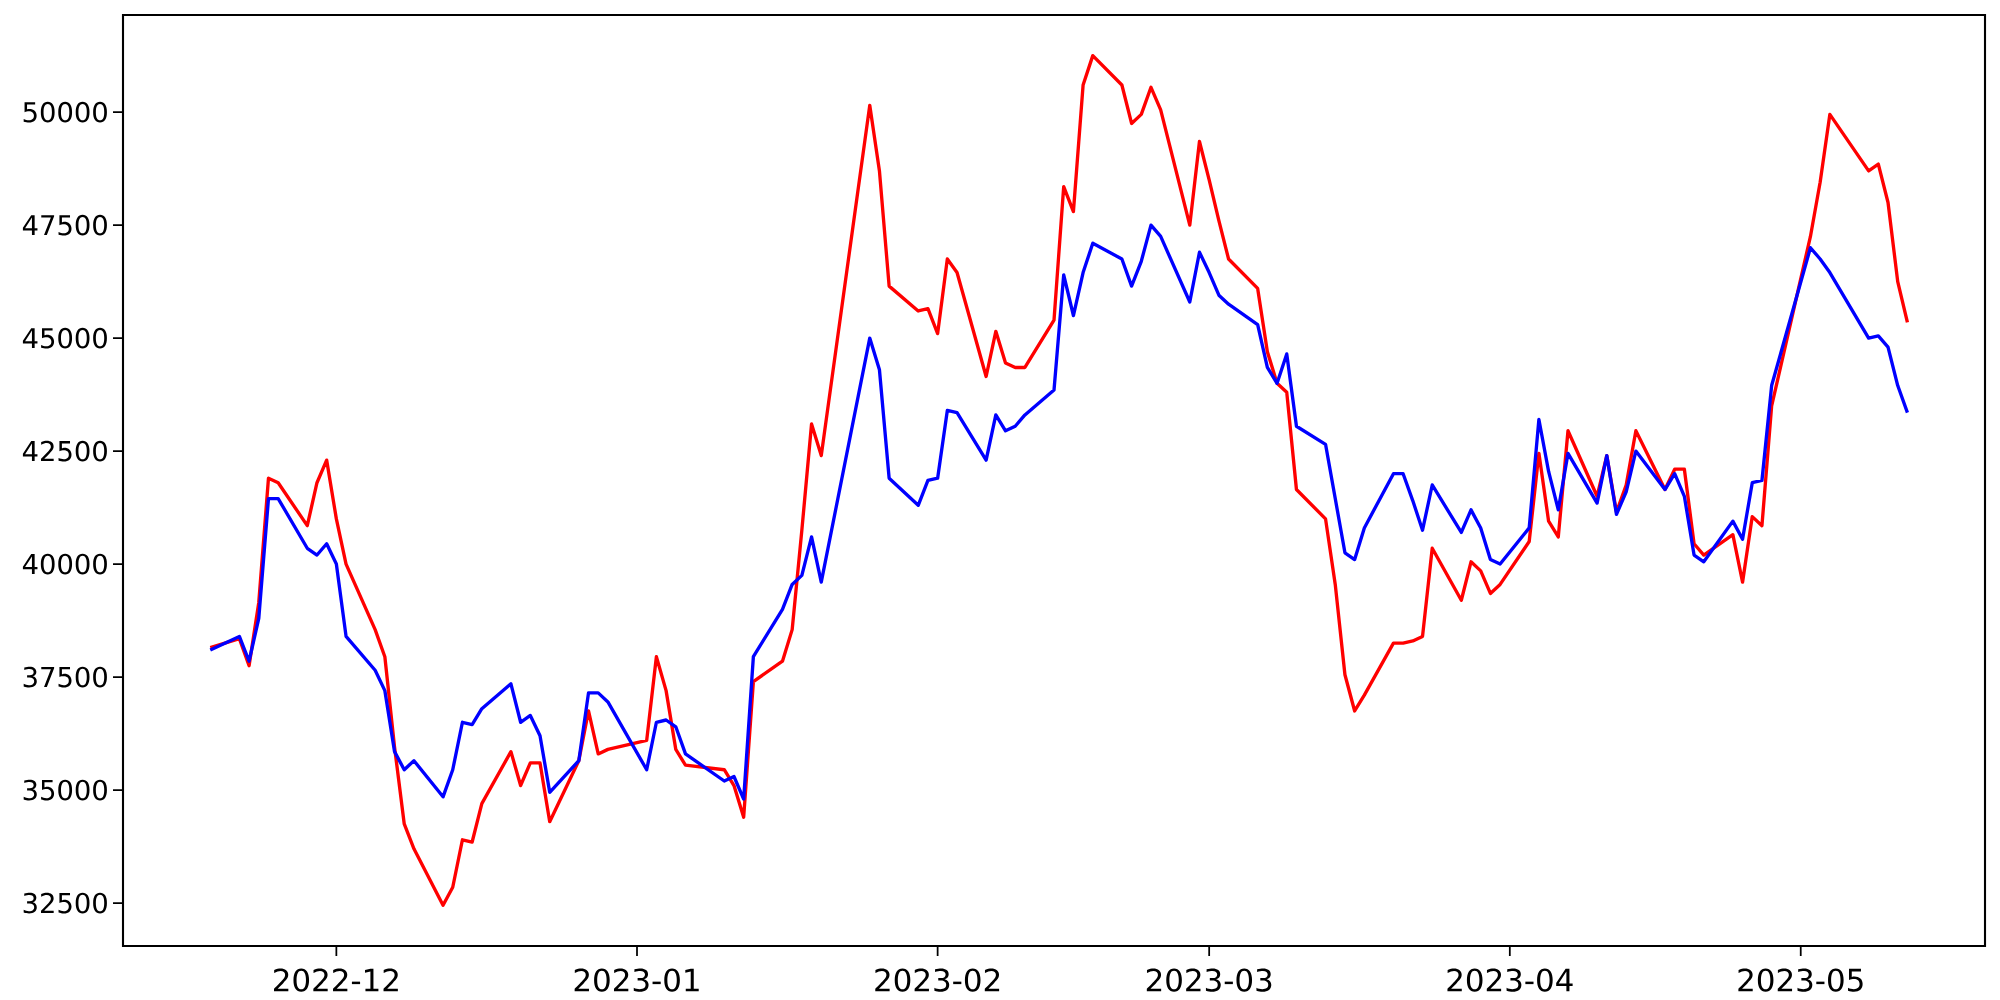 The width and height of the screenshot is (2000, 1000). I want to click on x-tick-label: 2023-04, so click(1510, 980).